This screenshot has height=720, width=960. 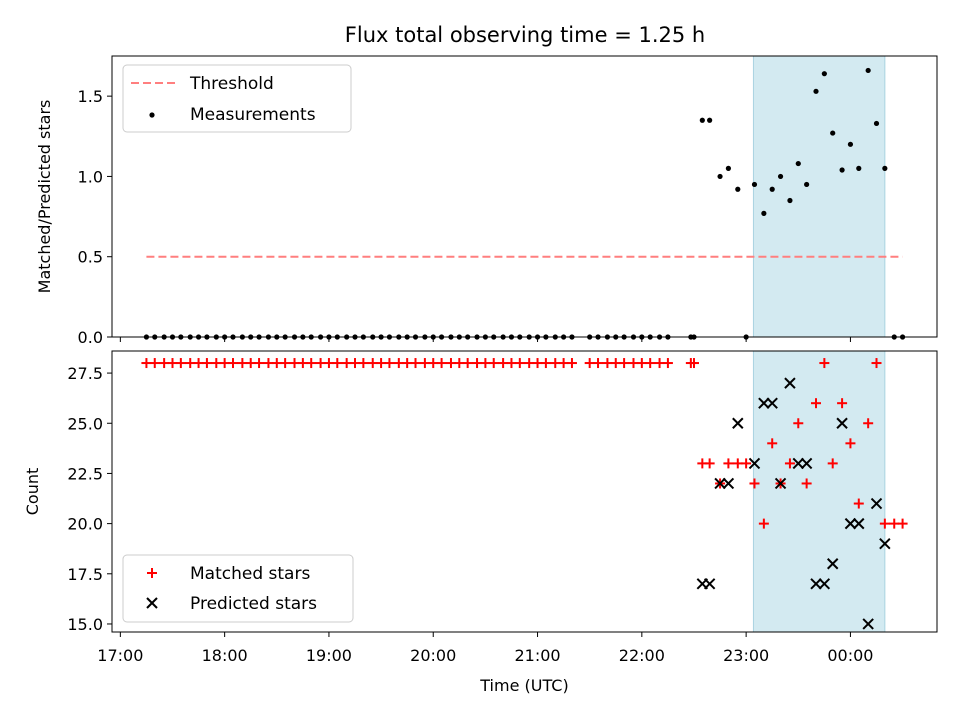 I want to click on top-y-axis-label: Matched/Predicted stars, so click(x=44, y=197).